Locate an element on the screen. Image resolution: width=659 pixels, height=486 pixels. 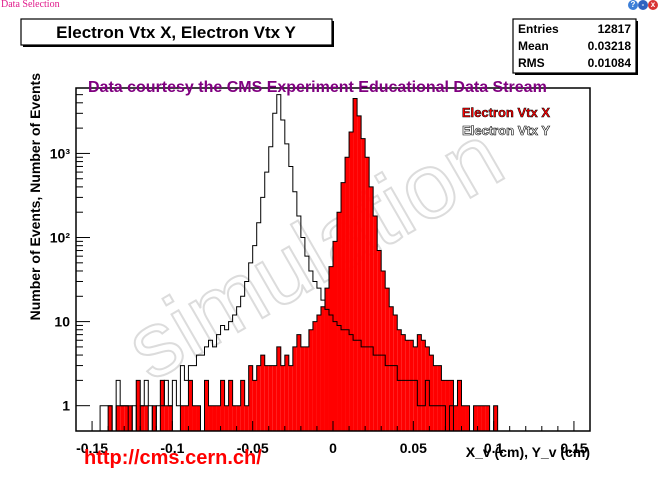
window-title: Data Selection is located at coordinates (30, 5).